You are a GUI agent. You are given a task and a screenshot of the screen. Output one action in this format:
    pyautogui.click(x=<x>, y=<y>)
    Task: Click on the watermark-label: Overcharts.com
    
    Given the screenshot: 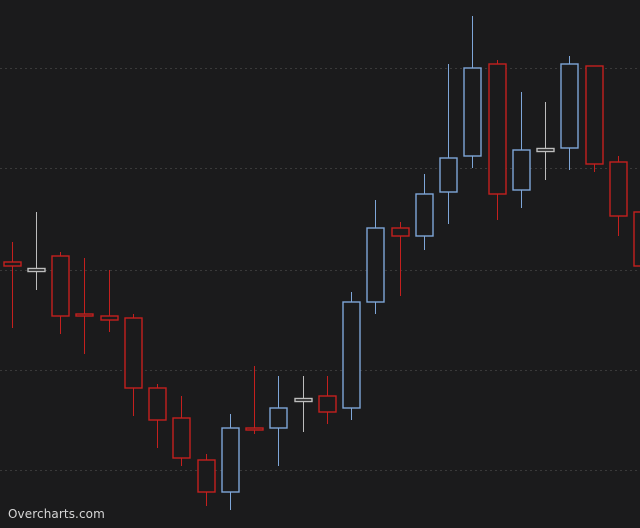 What is the action you would take?
    pyautogui.click(x=56, y=514)
    